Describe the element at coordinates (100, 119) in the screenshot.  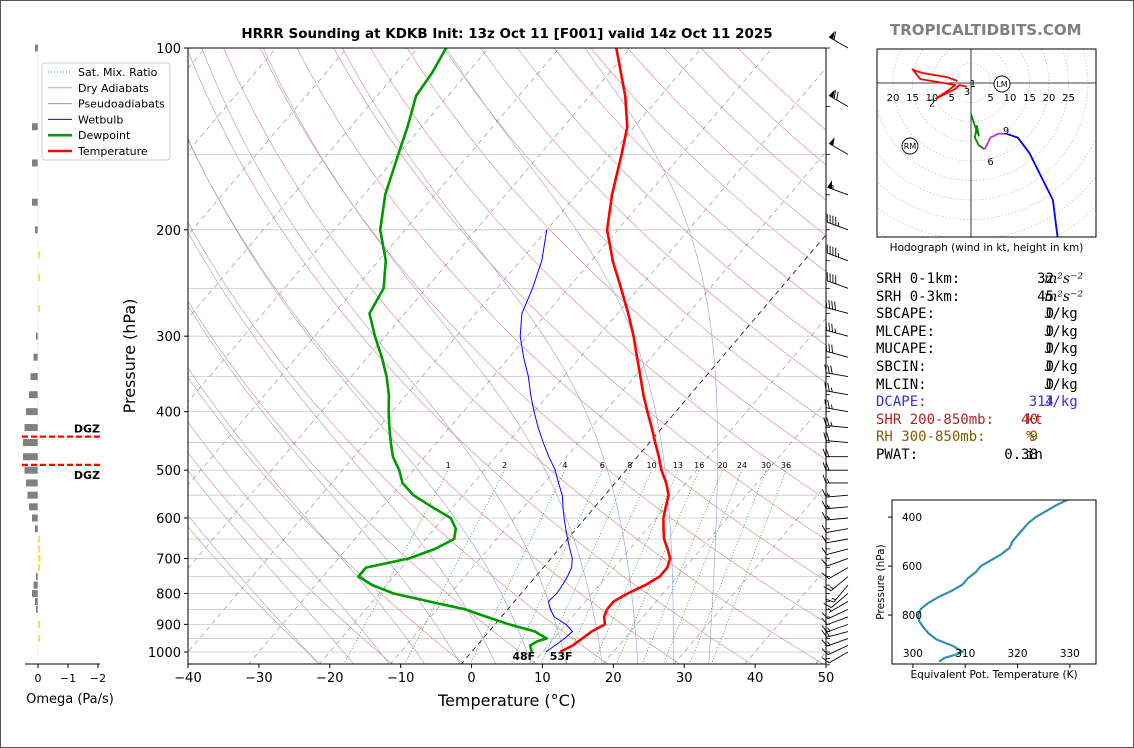
I see `legend-label: Wetbulb` at that location.